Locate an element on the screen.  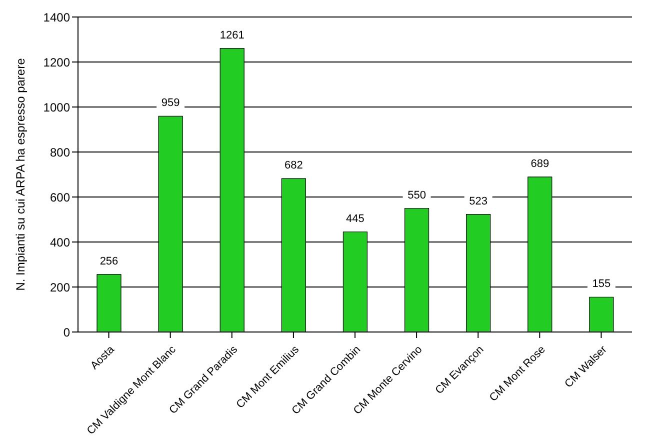
y-tick-label: 1200 is located at coordinates (56, 62).